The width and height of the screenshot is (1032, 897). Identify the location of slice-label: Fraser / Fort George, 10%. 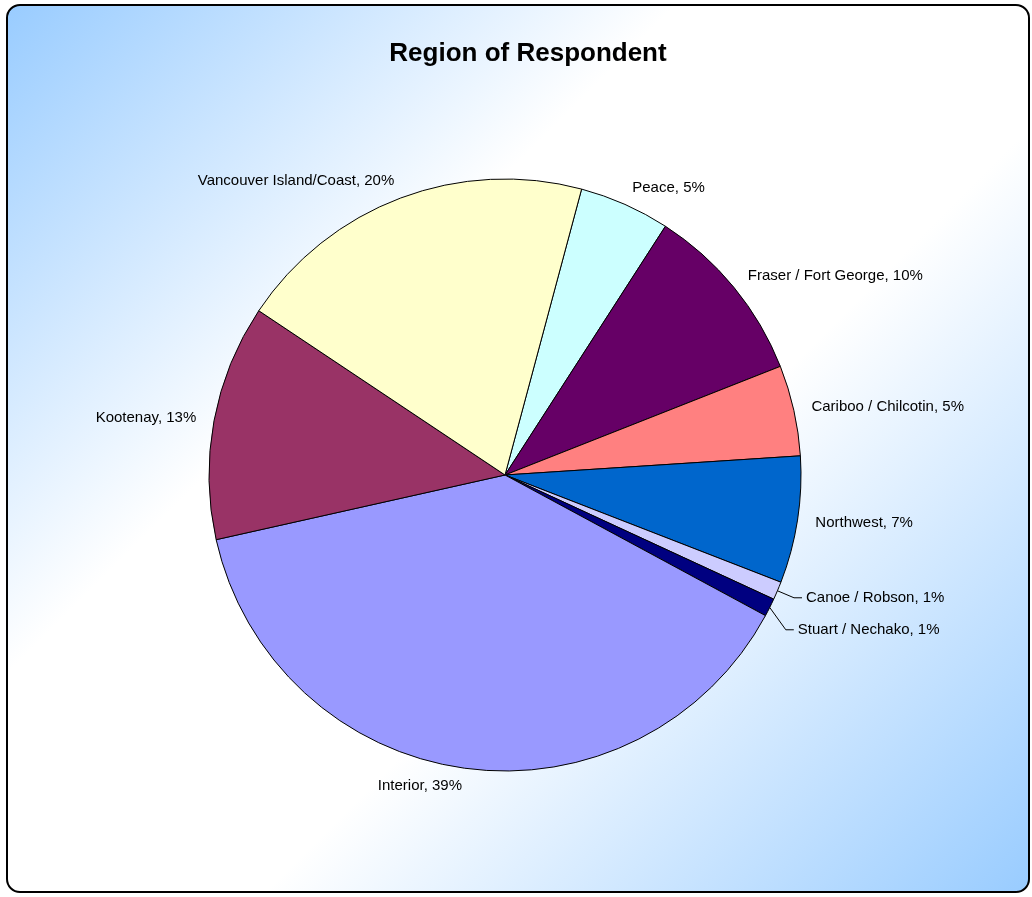
(835, 275).